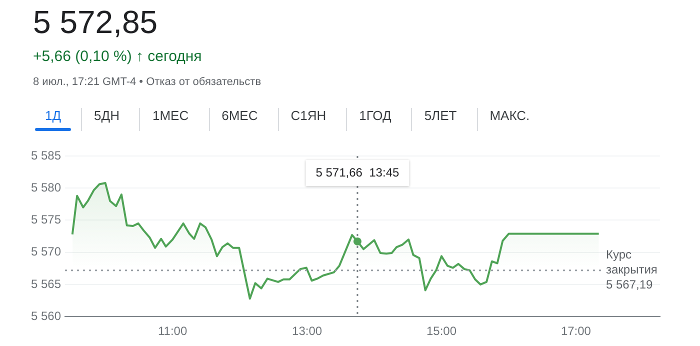 The height and width of the screenshot is (346, 700). What do you see at coordinates (440, 119) in the screenshot?
I see `text: 5ЛЕТ` at bounding box center [440, 119].